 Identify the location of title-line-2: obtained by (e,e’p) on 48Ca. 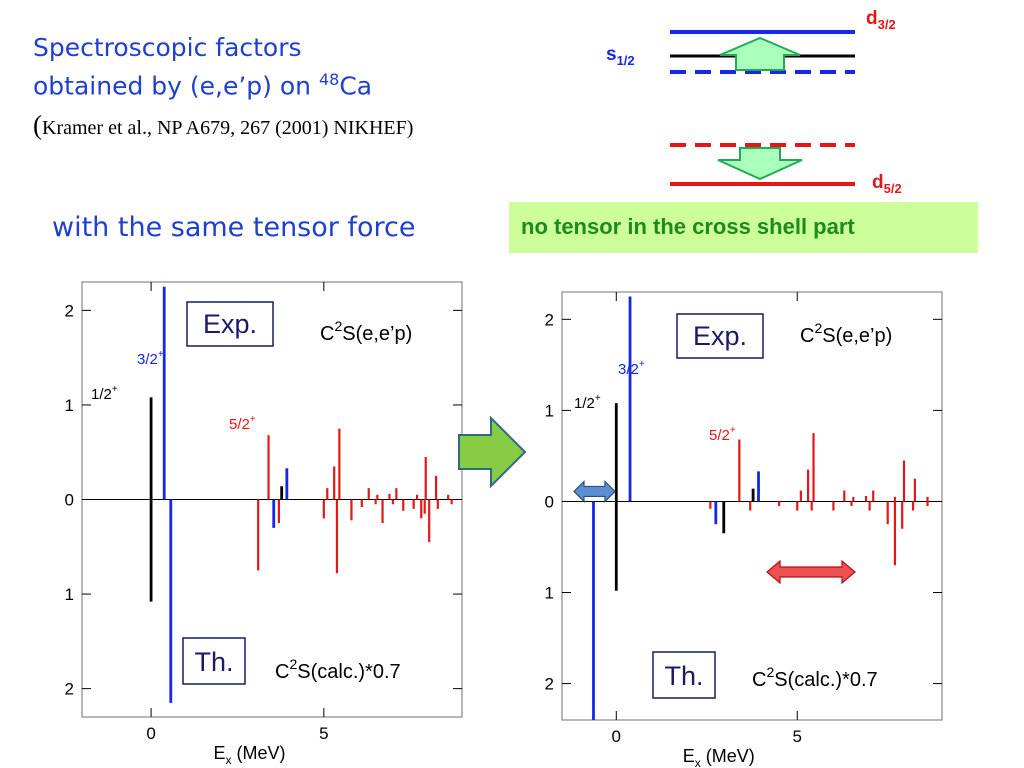
(202, 85).